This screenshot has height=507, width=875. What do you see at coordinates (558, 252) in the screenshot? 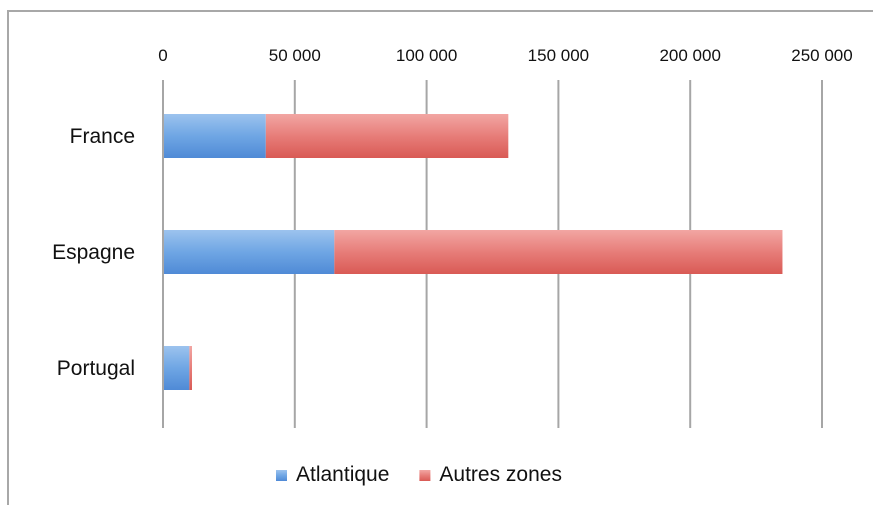
I see `bar-espagne-autres-zones` at bounding box center [558, 252].